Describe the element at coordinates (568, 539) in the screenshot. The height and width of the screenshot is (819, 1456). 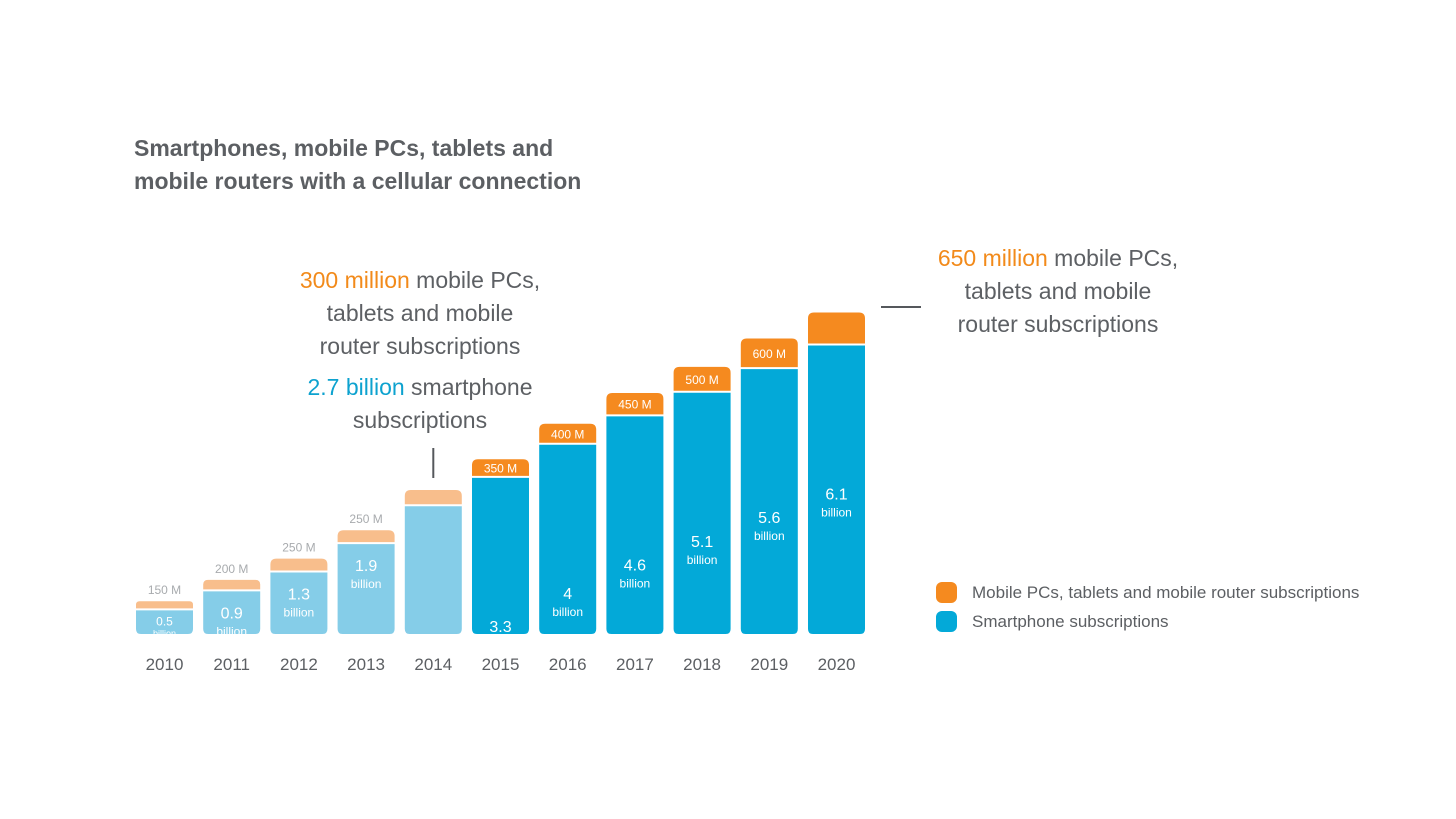
I see `bar-smartphone-2016` at that location.